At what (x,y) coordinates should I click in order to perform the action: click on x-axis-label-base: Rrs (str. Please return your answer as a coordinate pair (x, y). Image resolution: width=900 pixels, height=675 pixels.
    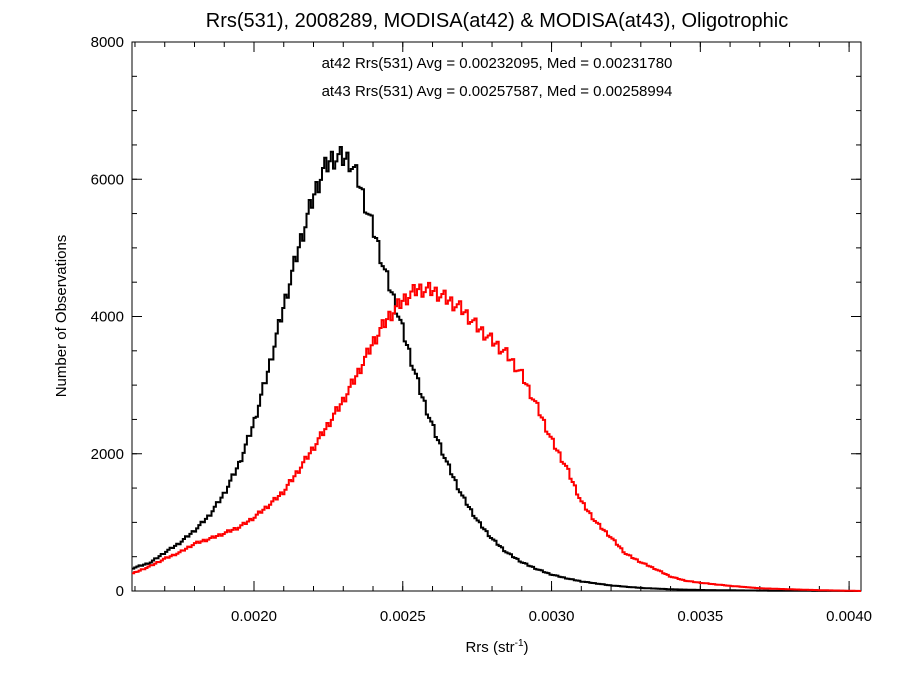
    Looking at the image, I should click on (489, 647).